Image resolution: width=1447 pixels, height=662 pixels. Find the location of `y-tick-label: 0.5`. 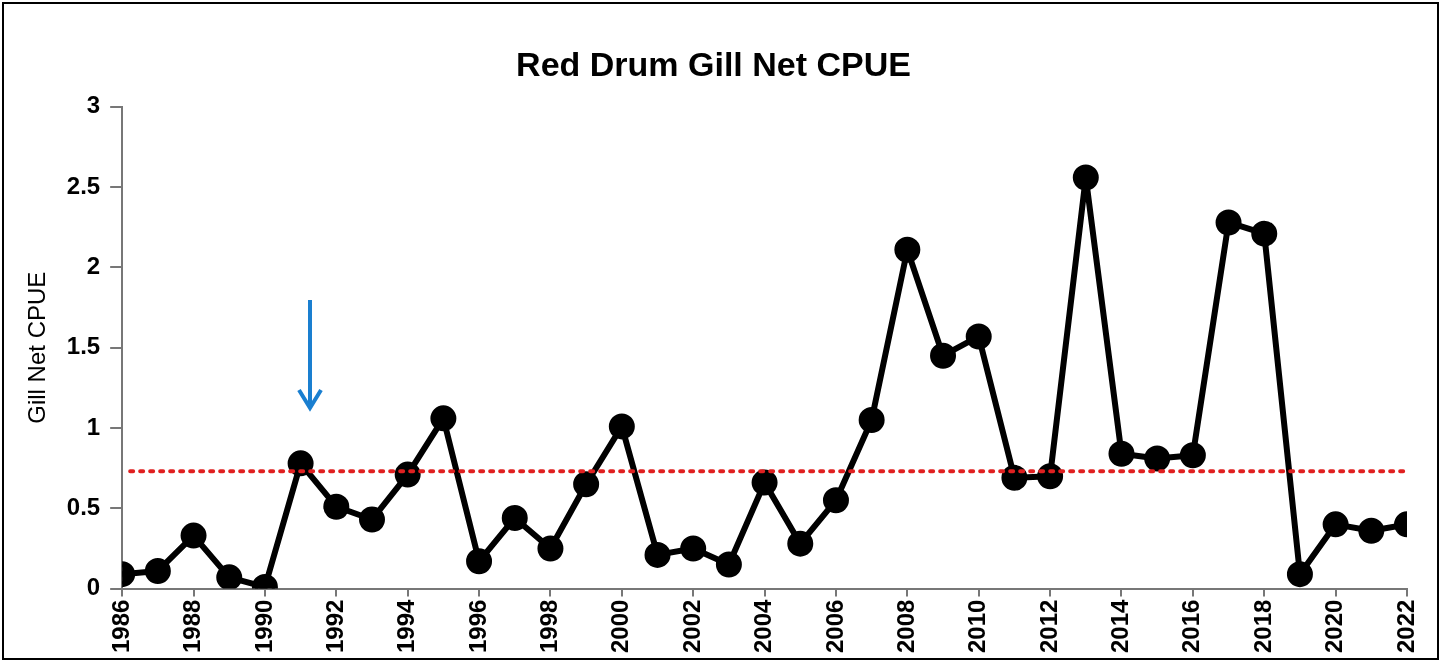

y-tick-label: 0.5 is located at coordinates (83, 506).